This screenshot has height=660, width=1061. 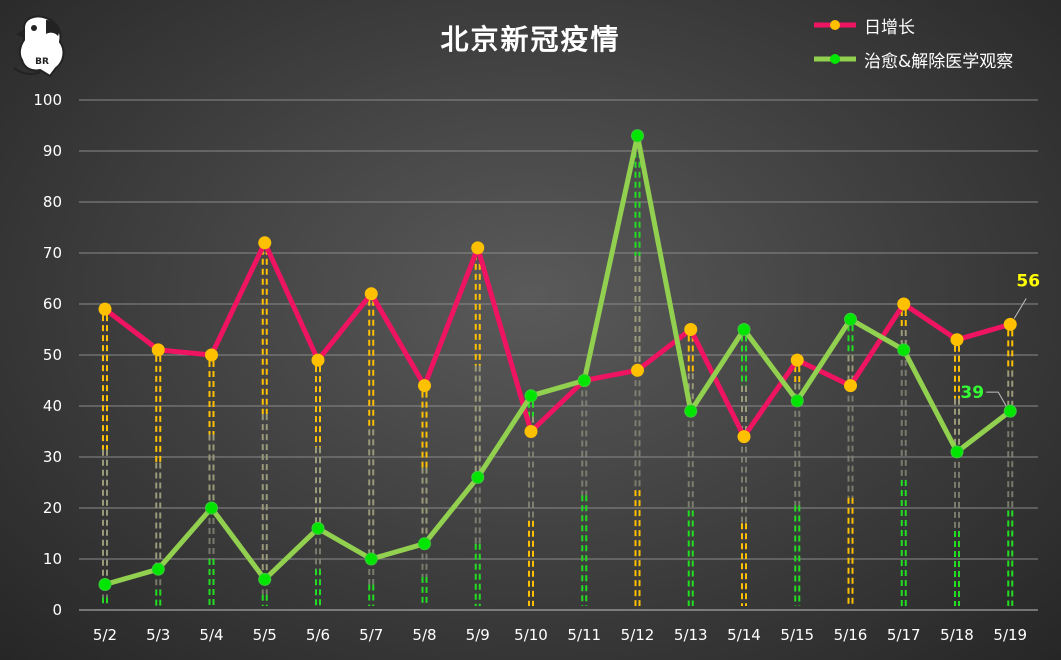 I want to click on logo-text: BR, so click(x=42, y=62).